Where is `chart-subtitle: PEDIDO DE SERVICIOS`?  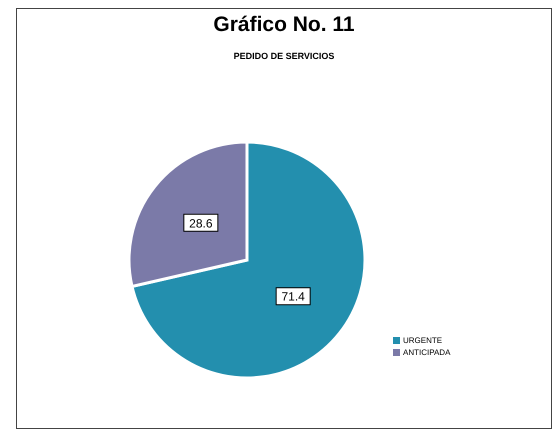
chart-subtitle: PEDIDO DE SERVICIOS is located at coordinates (284, 56).